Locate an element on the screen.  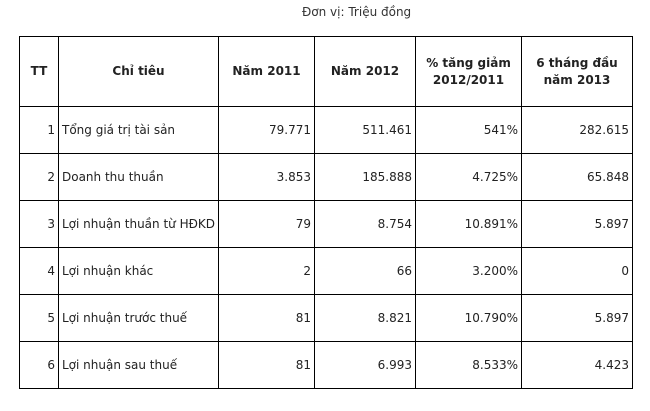
row-tt: 1 is located at coordinates (39, 130).